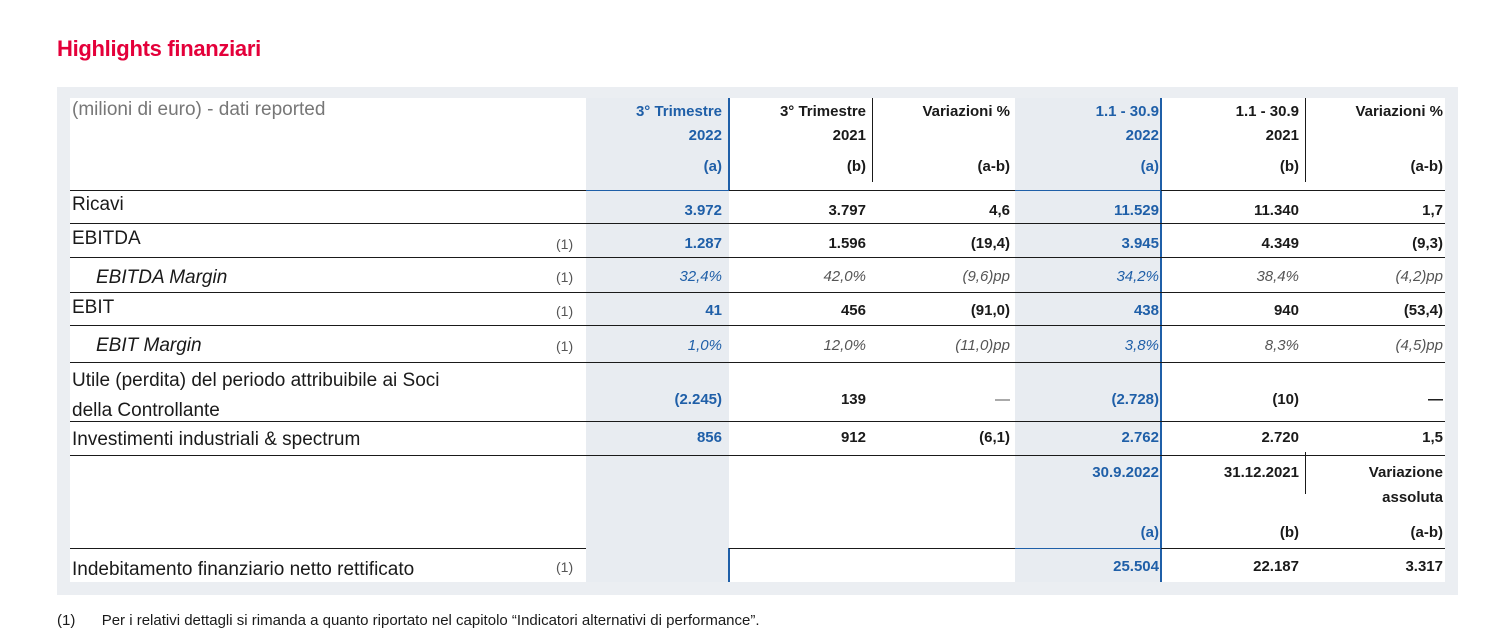 Image resolution: width=1500 pixels, height=637 pixels. I want to click on cell: (53,4), so click(1423, 310).